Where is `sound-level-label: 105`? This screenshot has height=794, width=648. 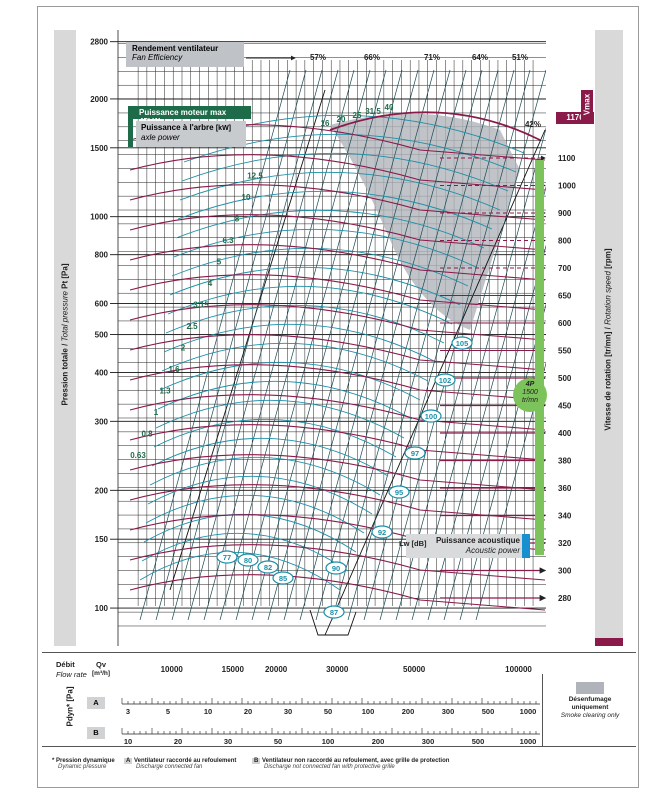 sound-level-label: 105 is located at coordinates (462, 343).